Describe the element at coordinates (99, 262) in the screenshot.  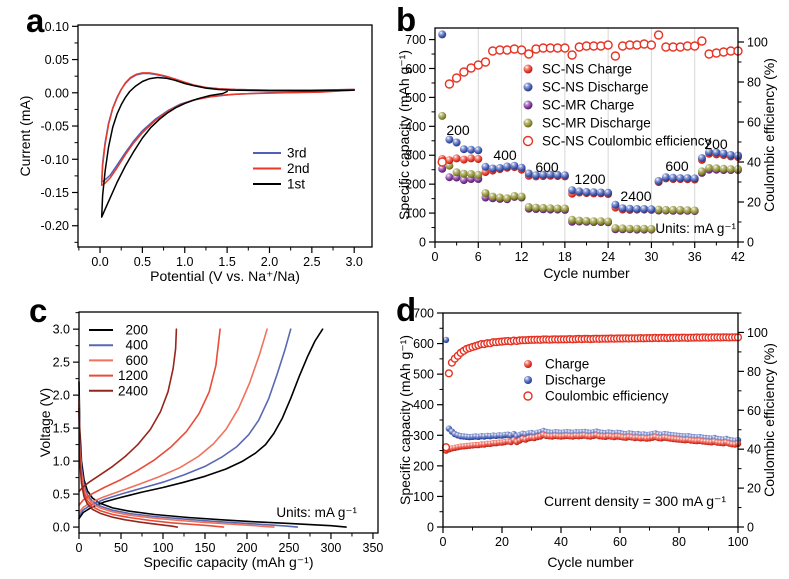
I see `x-tick-label: 0.0` at that location.